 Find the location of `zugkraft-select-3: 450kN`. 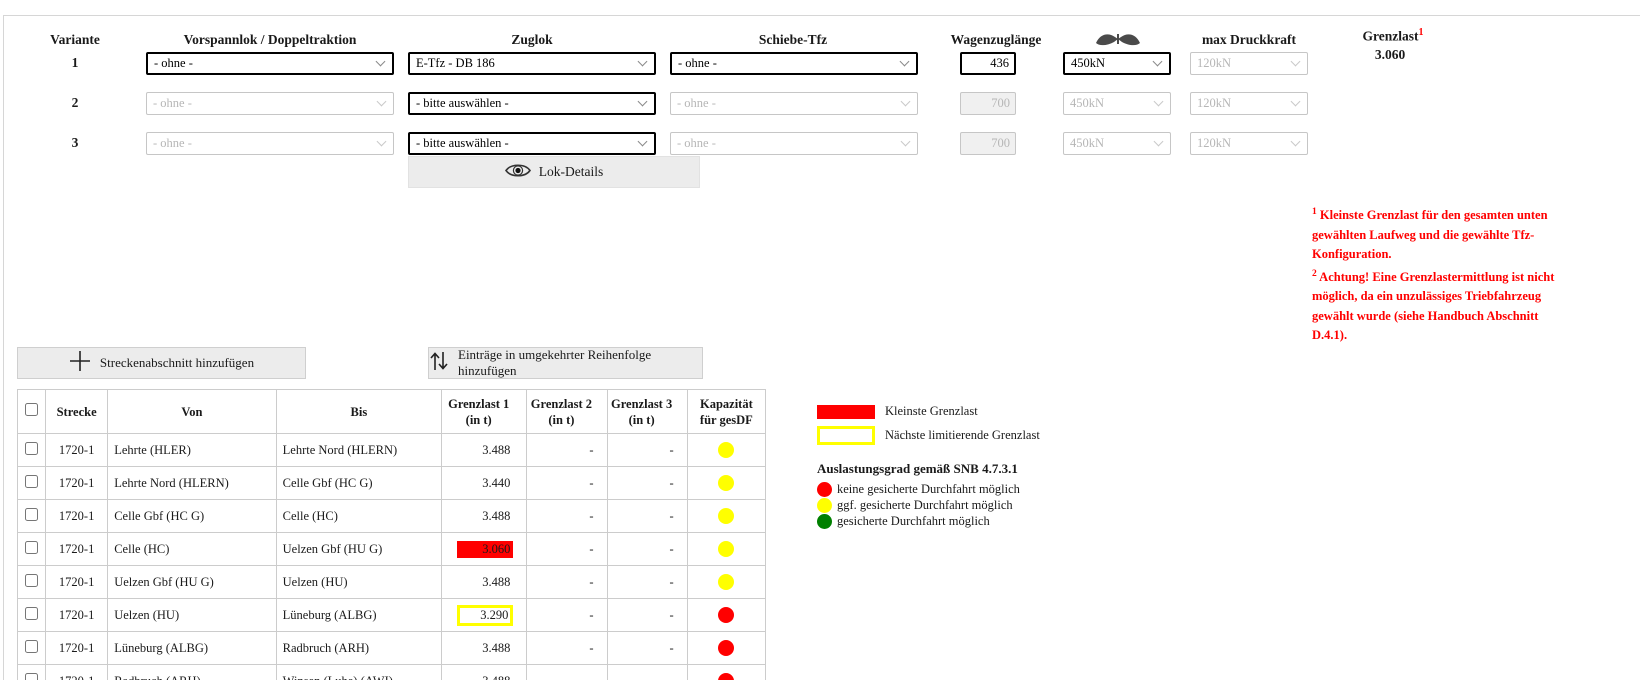

zugkraft-select-3: 450kN is located at coordinates (1117, 143).